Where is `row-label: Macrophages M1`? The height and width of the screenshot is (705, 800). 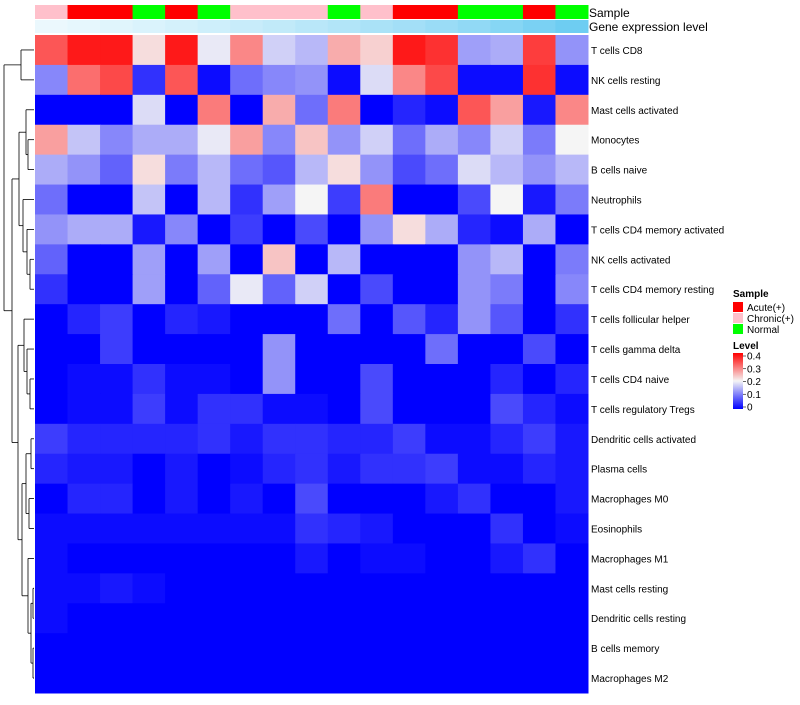 row-label: Macrophages M1 is located at coordinates (630, 559).